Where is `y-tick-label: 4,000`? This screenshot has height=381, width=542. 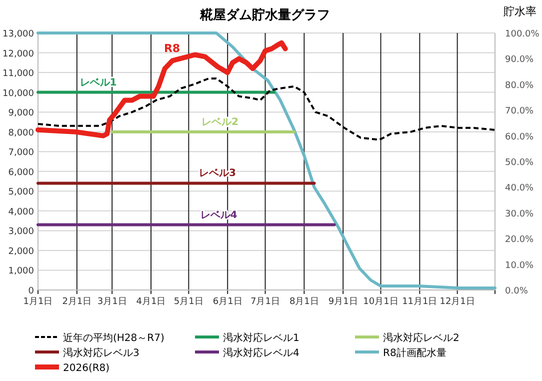
y-tick-label: 4,000 is located at coordinates (21, 212).